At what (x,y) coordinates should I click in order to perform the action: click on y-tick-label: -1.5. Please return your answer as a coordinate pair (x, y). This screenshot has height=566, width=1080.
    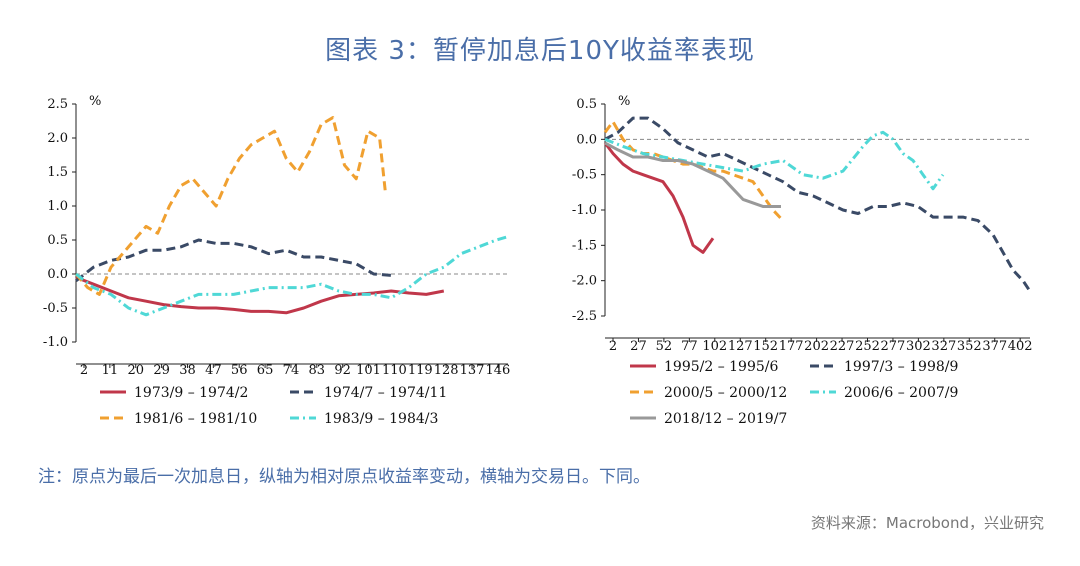
    Looking at the image, I should click on (584, 245).